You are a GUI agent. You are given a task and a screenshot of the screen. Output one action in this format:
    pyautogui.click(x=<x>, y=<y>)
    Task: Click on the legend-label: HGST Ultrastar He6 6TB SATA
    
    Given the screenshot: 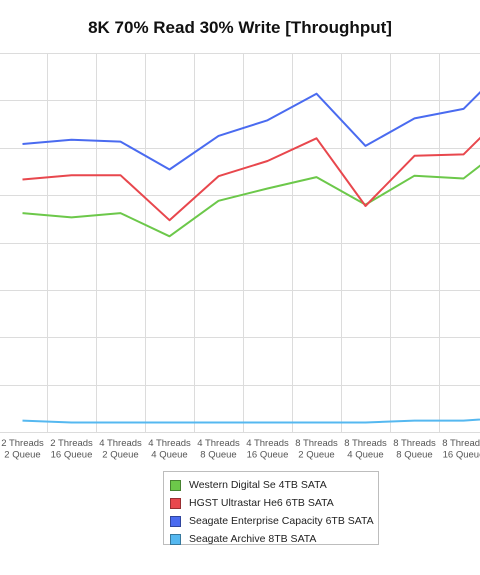 What is the action you would take?
    pyautogui.click(x=261, y=503)
    